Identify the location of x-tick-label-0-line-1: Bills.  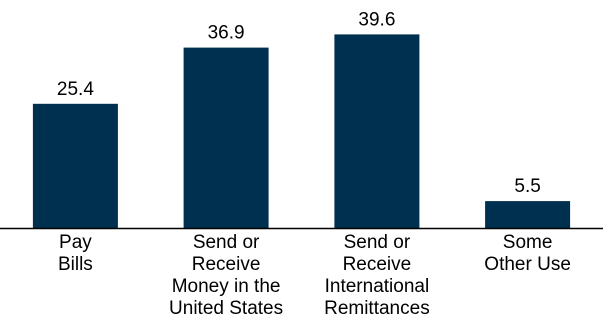
(75, 264).